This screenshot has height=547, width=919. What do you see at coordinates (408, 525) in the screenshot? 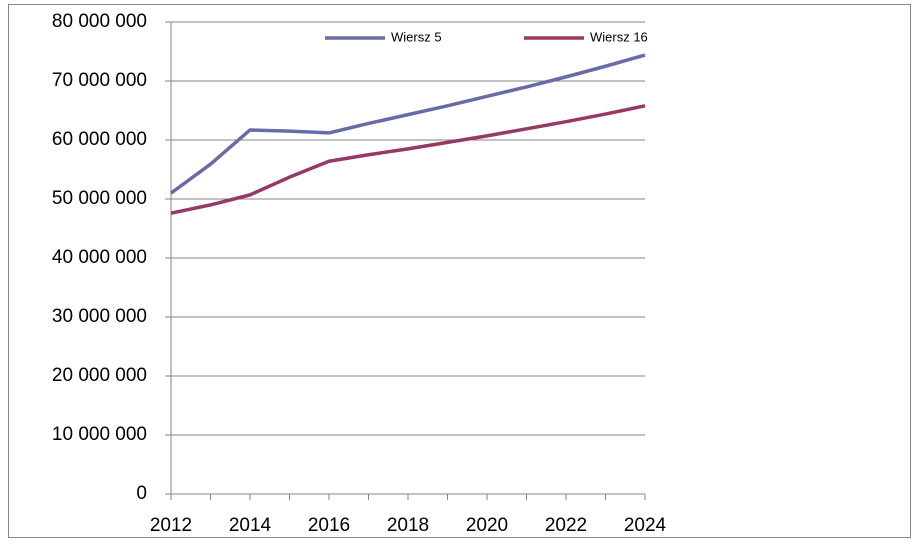
I see `x-tick-label: 2018` at bounding box center [408, 525].